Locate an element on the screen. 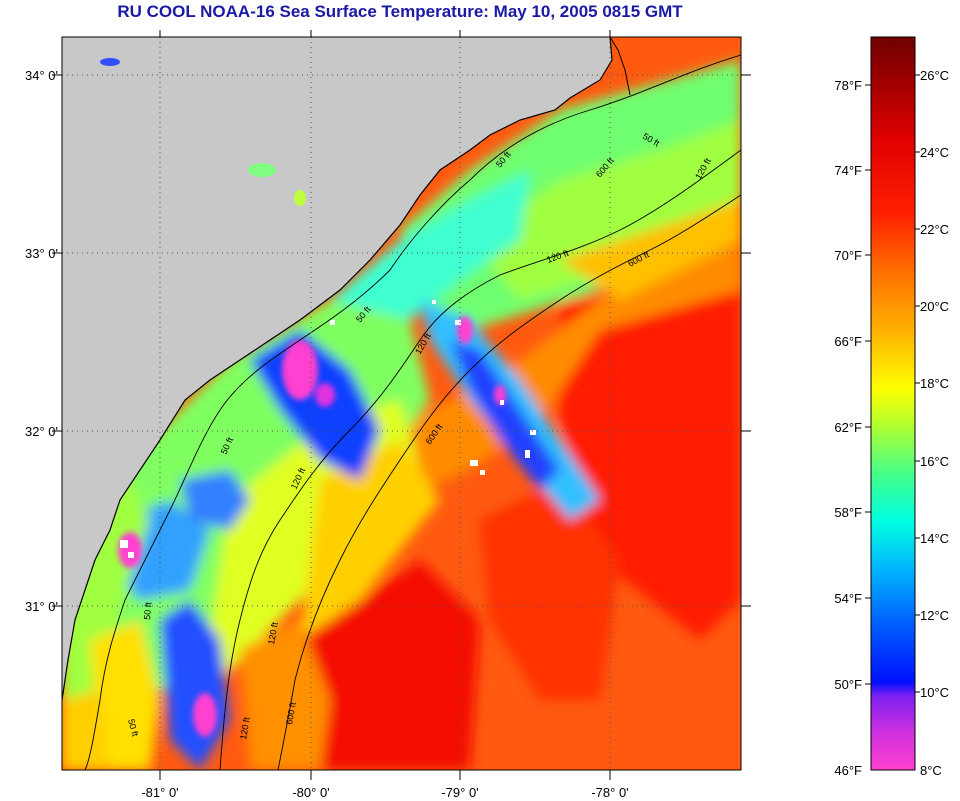 The image size is (960, 801). colorbar-f-label: 70°F is located at coordinates (848, 255).